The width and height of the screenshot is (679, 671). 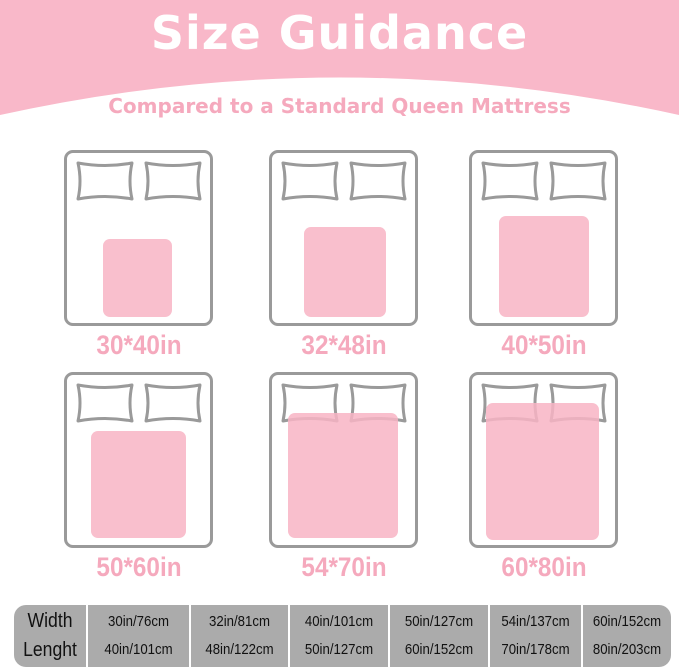 I want to click on width-value: 32in/81cm, so click(x=239, y=621).